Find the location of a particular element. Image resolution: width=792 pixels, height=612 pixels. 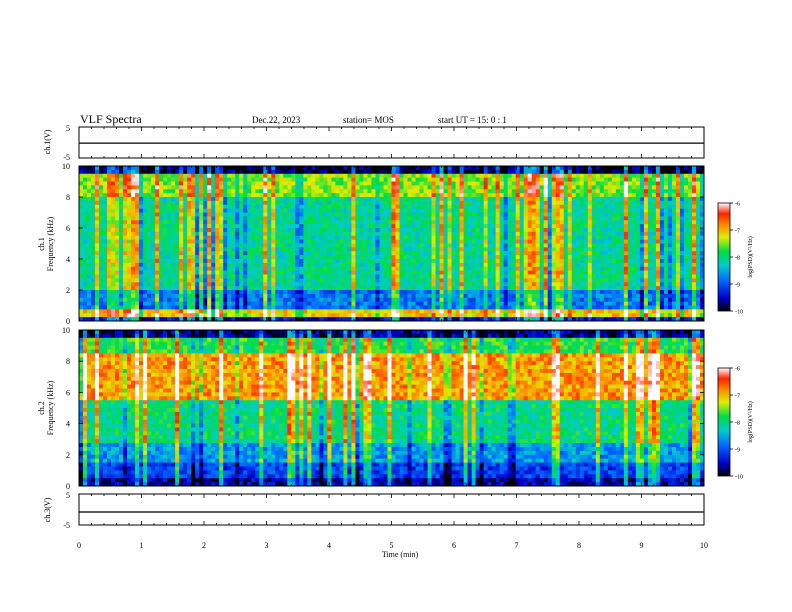

ch1-voltage-ticks is located at coordinates (391, 142).